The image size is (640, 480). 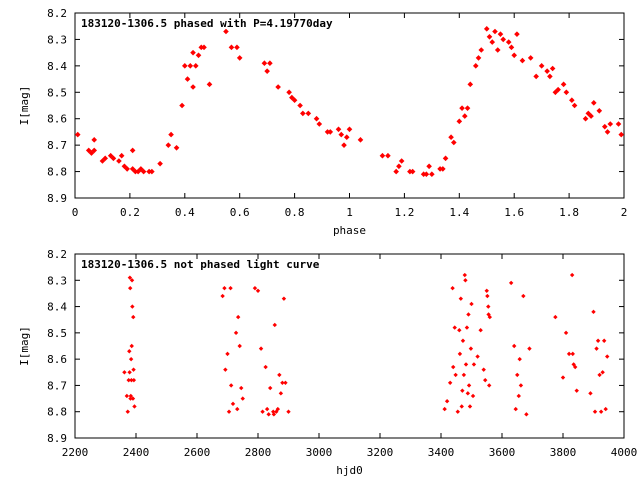 What do you see at coordinates (75, 452) in the screenshot?
I see `x-tick-label: 2200` at bounding box center [75, 452].